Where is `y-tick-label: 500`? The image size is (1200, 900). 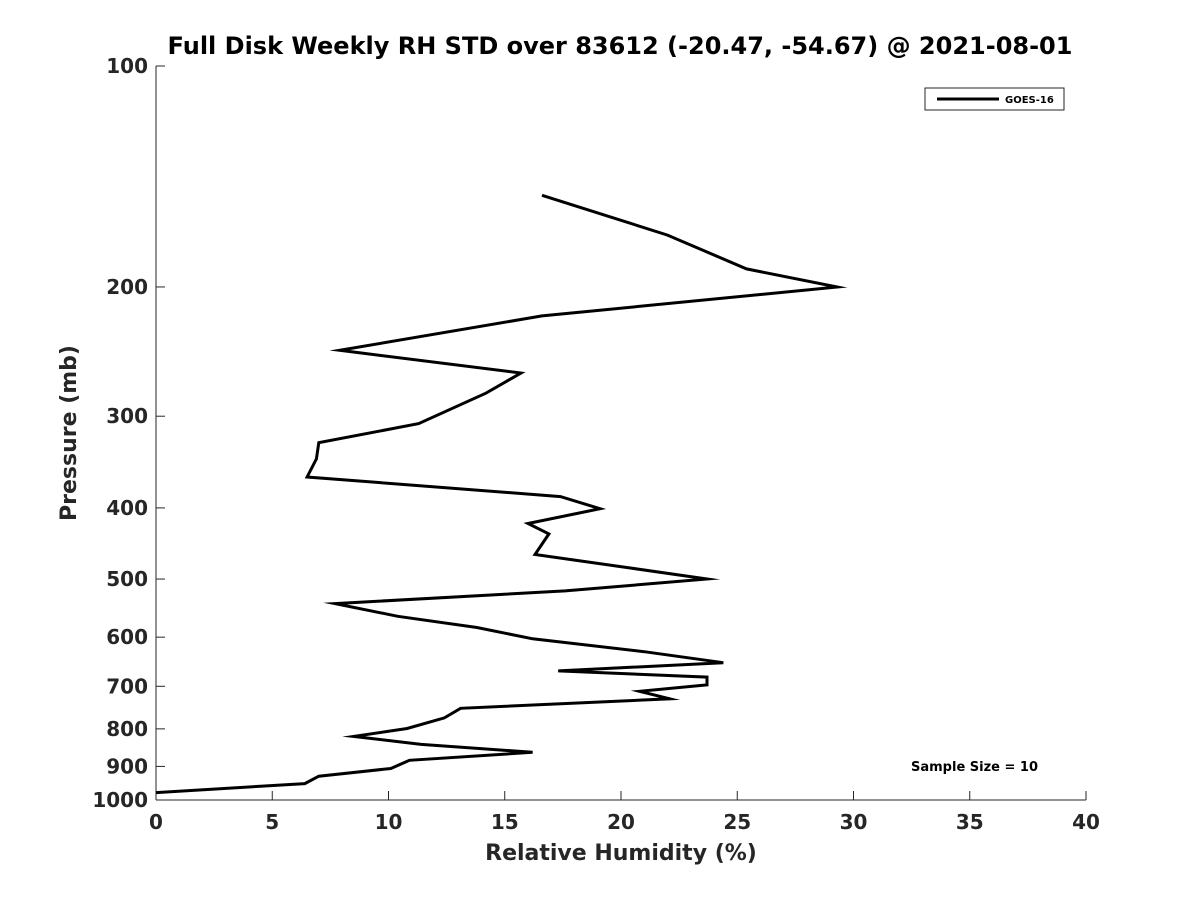
y-tick-label: 500 is located at coordinates (127, 579).